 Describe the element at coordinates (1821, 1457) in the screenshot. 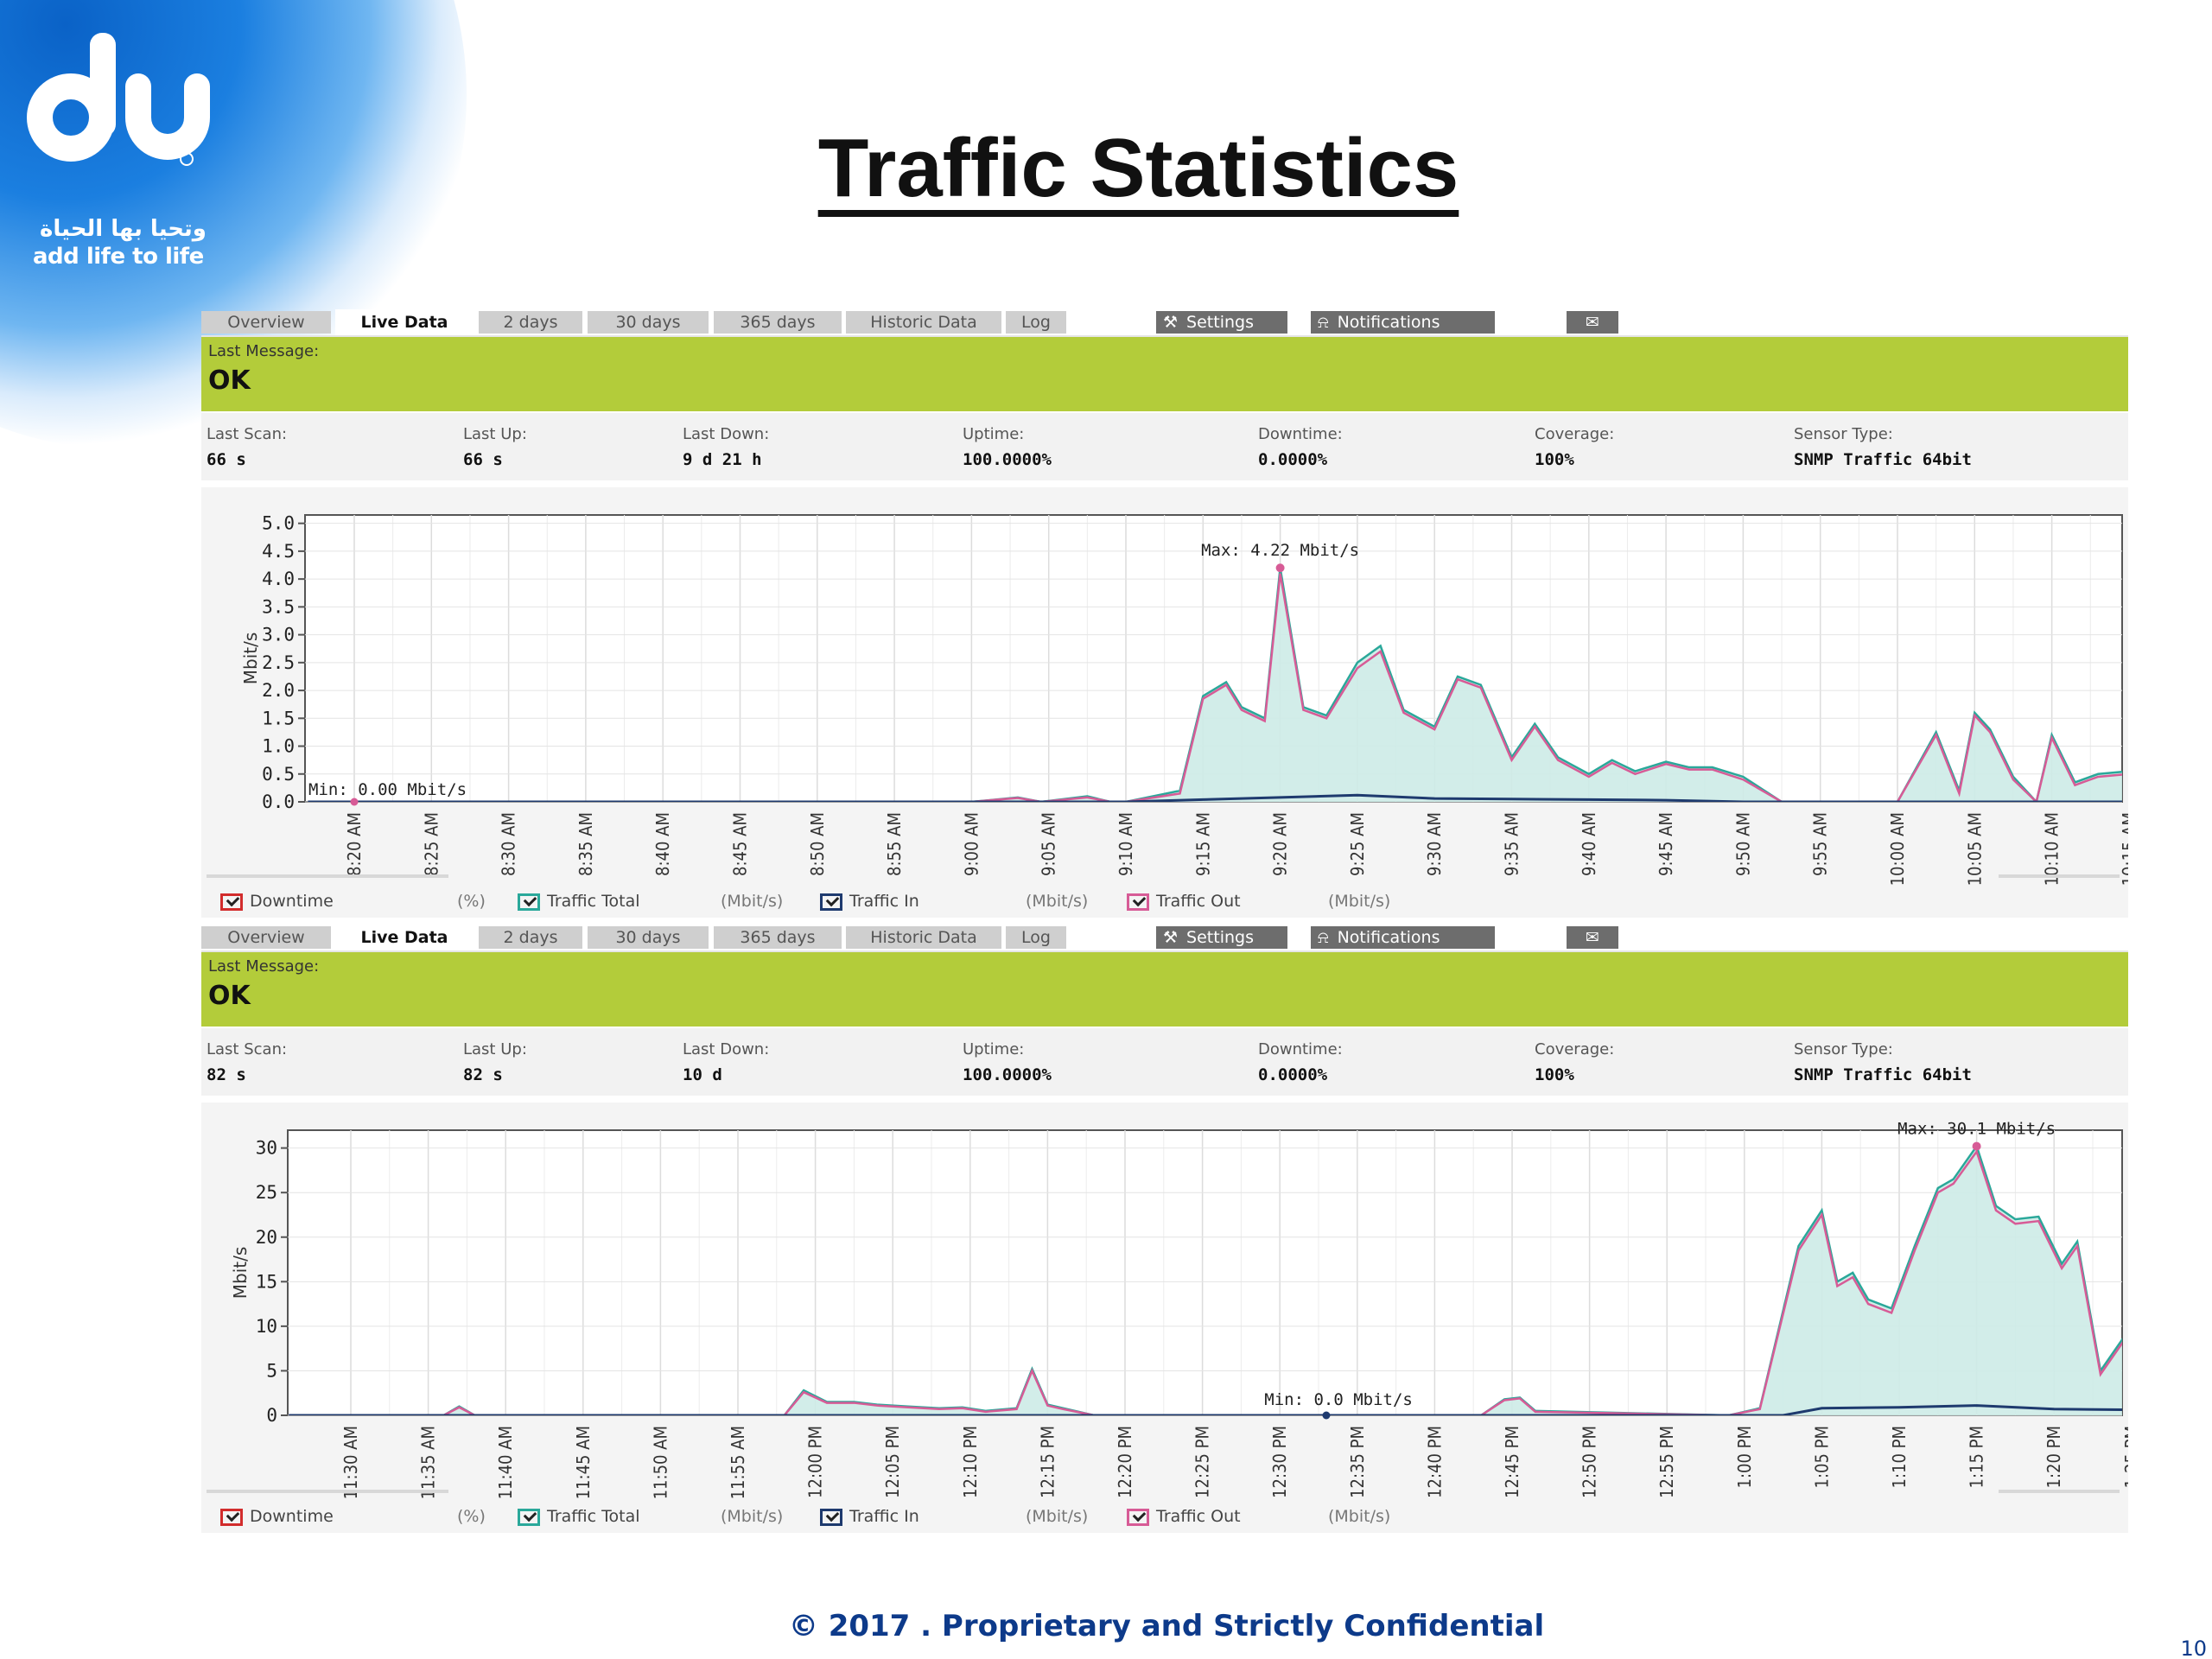

I see `x-tick-label: 1:05 PM` at that location.